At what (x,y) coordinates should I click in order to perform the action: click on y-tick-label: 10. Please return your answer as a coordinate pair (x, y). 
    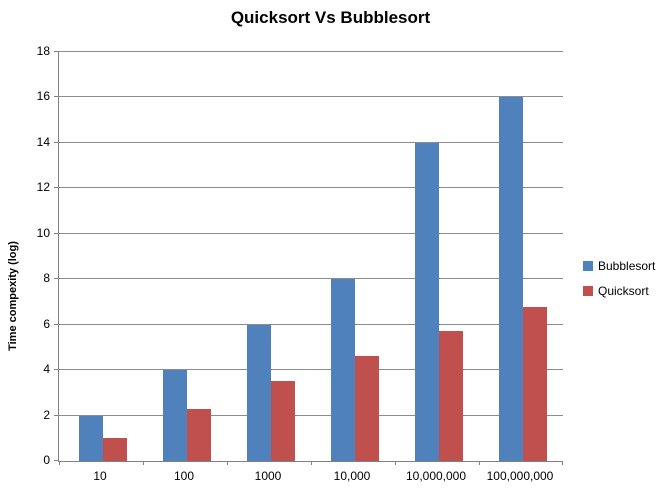
    Looking at the image, I should click on (43, 232).